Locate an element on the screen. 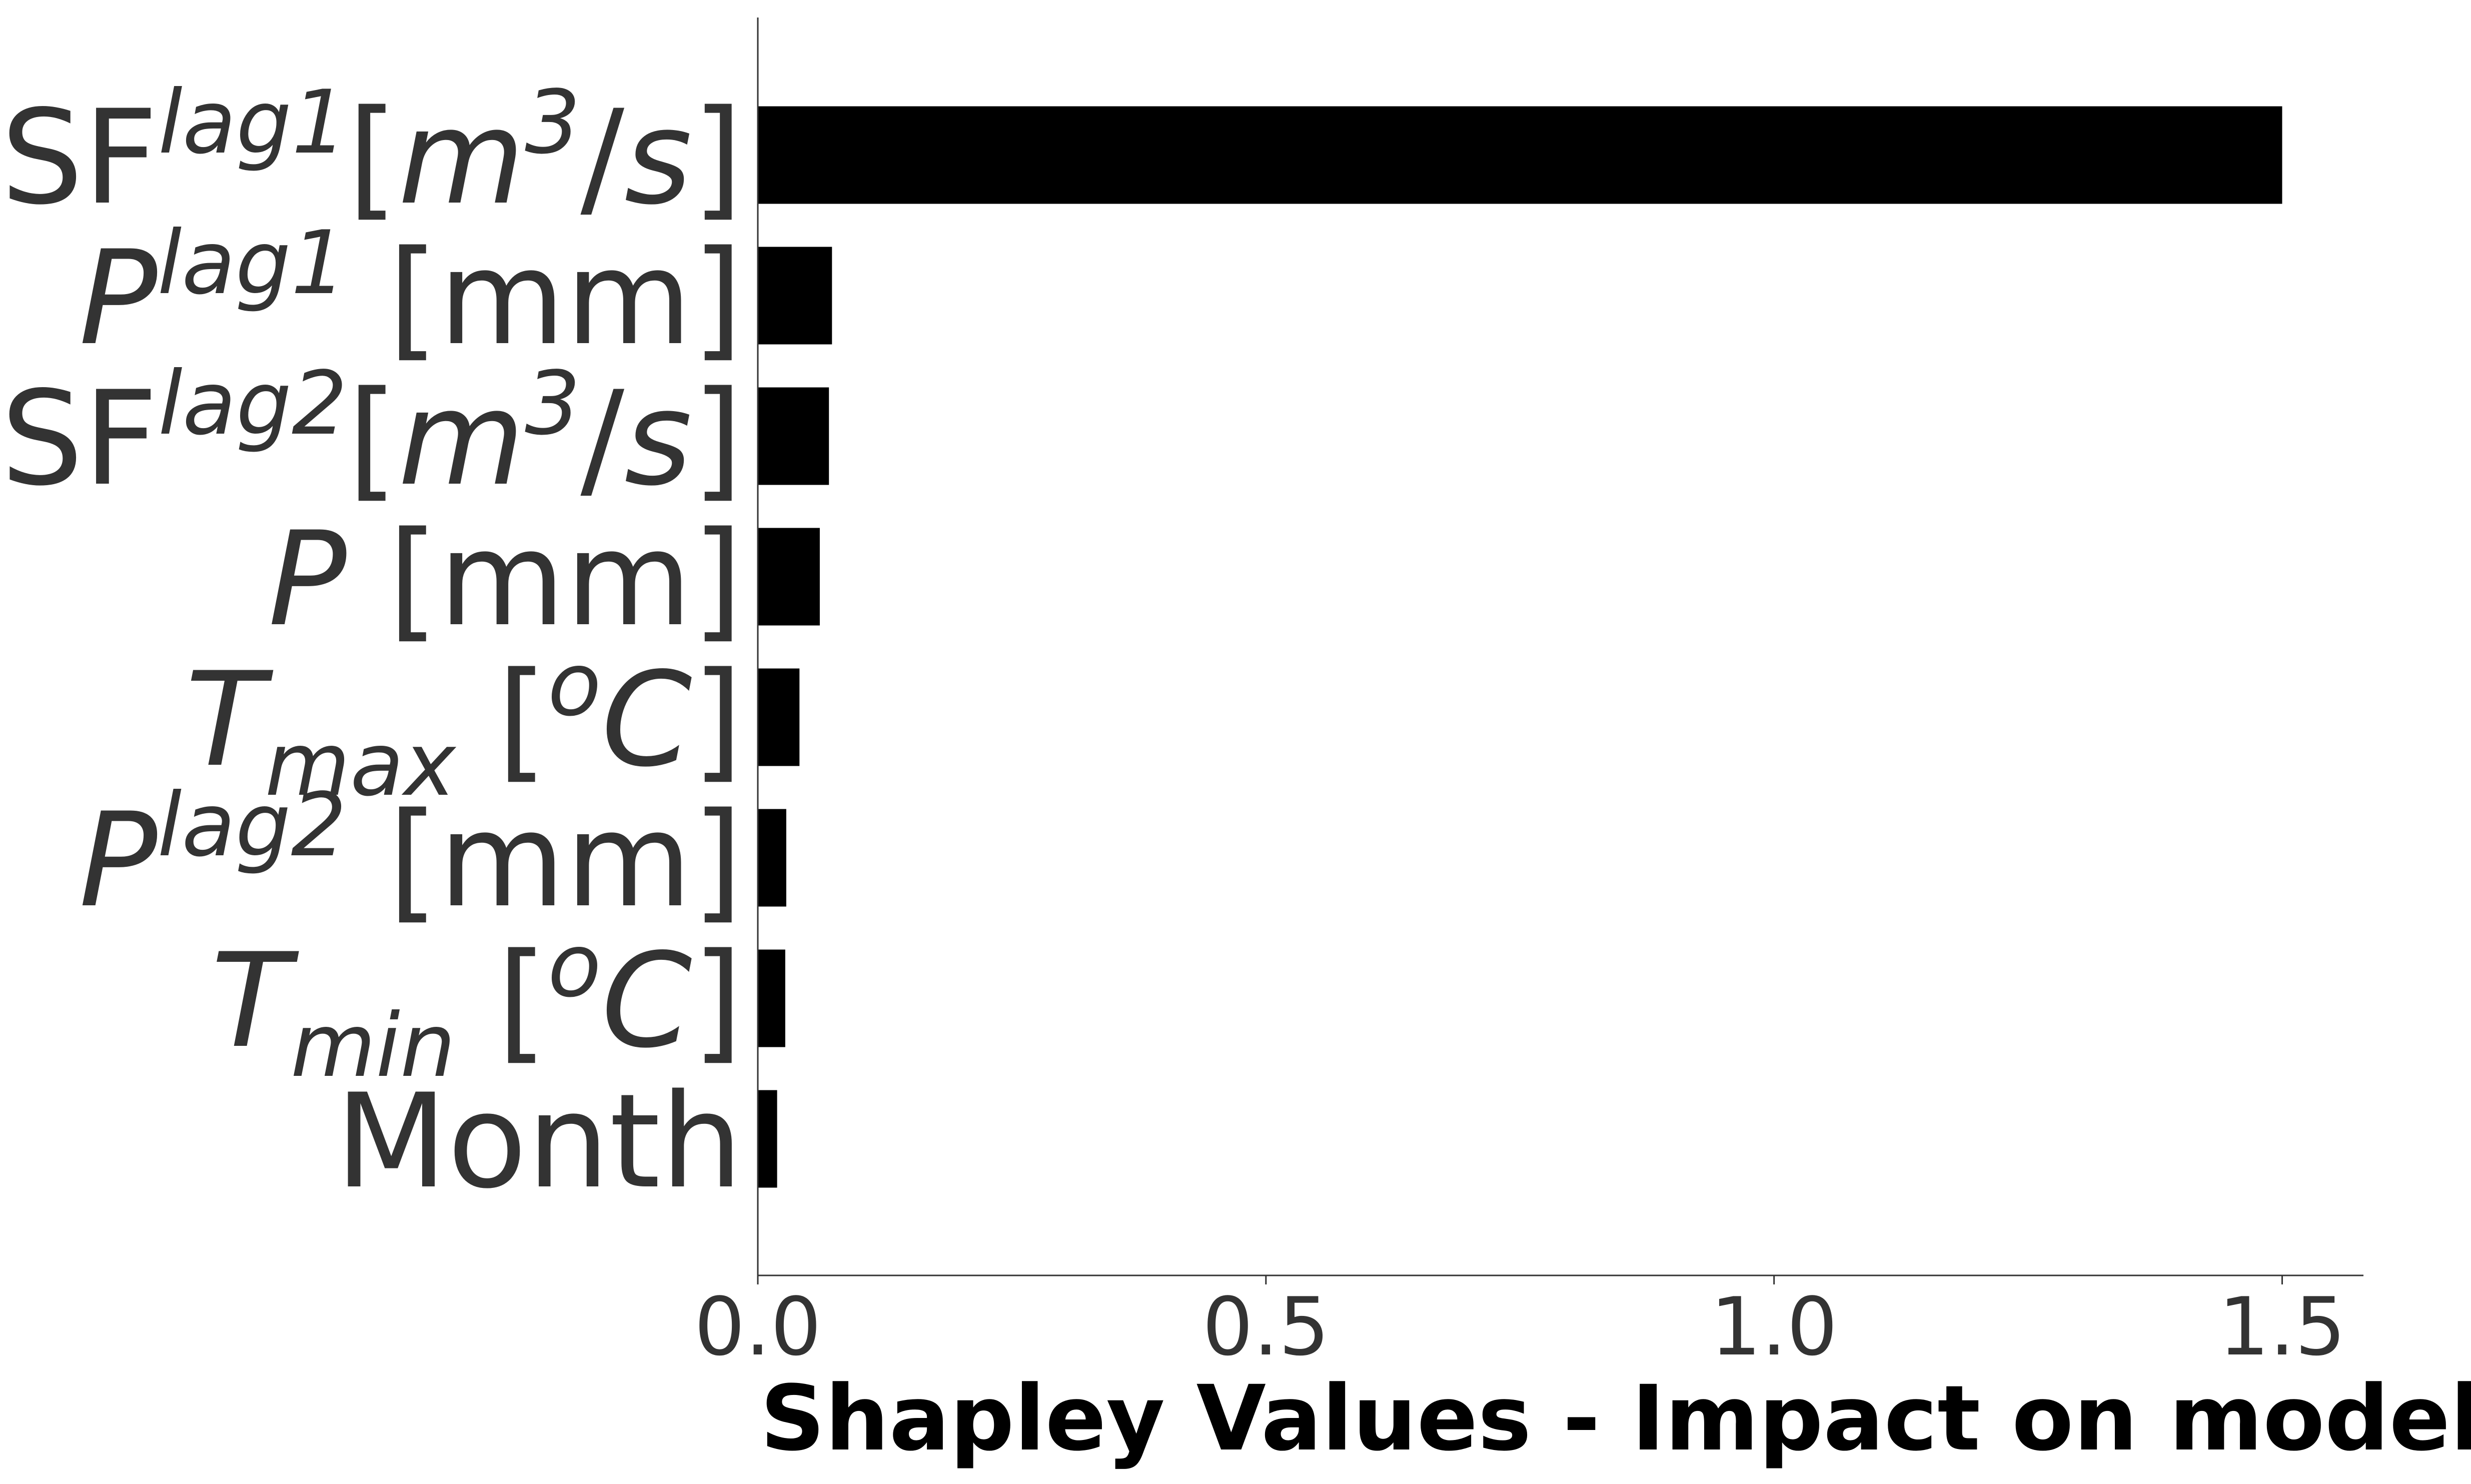 The image size is (2471, 1484). y-tick-label: P [mm] is located at coordinates (506, 579).